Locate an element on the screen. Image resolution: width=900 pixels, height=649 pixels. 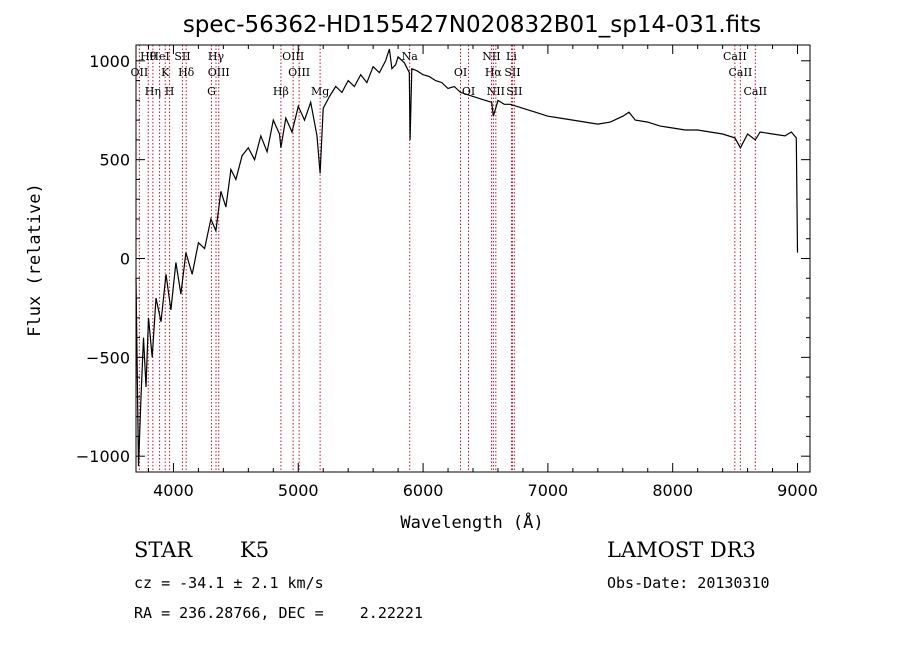
observation-date: Obs-Date: 20130310 is located at coordinates (688, 583).